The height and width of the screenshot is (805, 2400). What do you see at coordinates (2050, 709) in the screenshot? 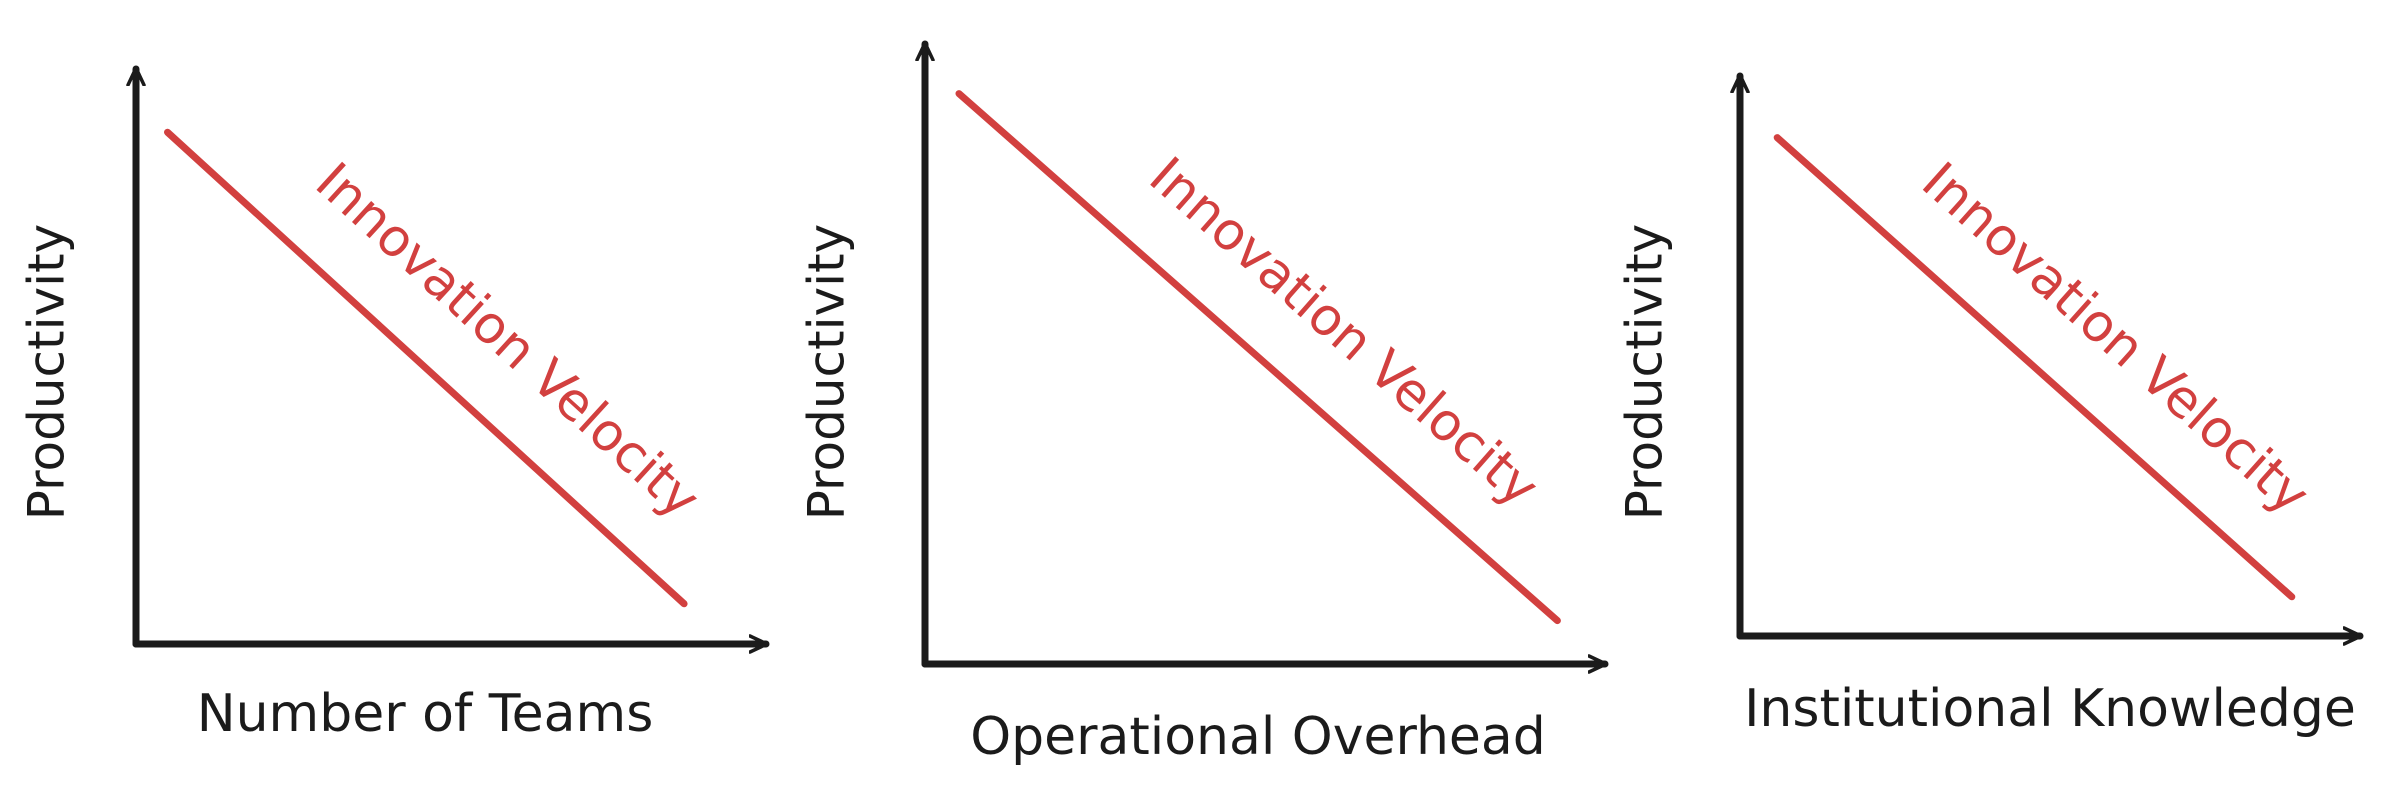
I see `x-axis-label: Institutional Knowledge` at bounding box center [2050, 709].